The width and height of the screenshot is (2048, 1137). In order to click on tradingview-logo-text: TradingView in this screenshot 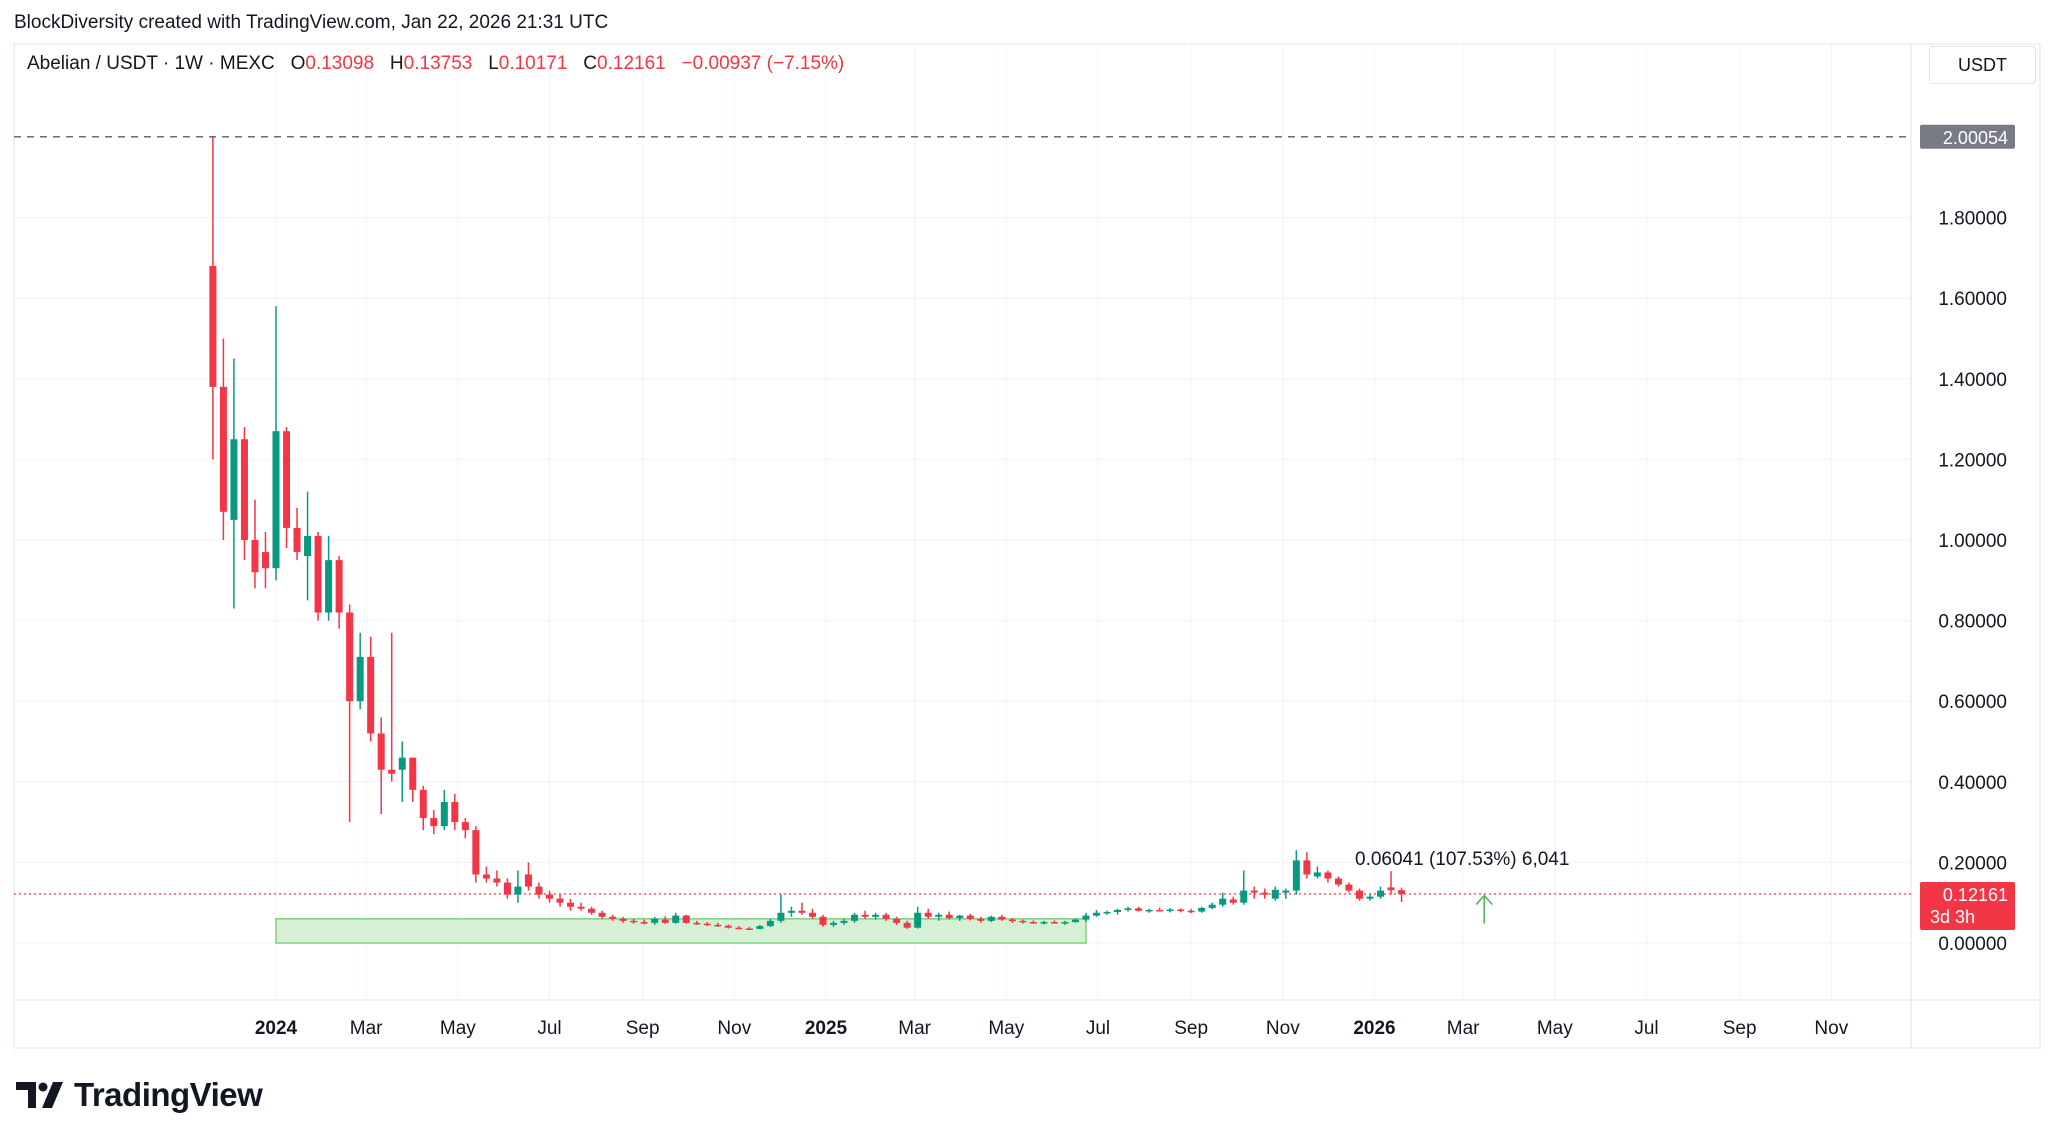, I will do `click(168, 1094)`.